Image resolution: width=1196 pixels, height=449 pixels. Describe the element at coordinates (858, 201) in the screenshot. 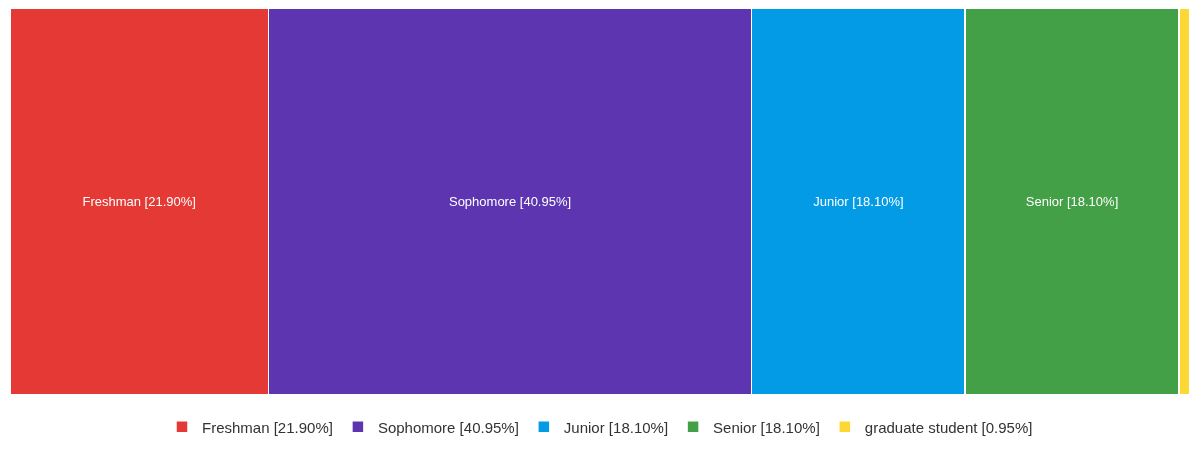

I see `data-label: Junior [18.10%]` at that location.